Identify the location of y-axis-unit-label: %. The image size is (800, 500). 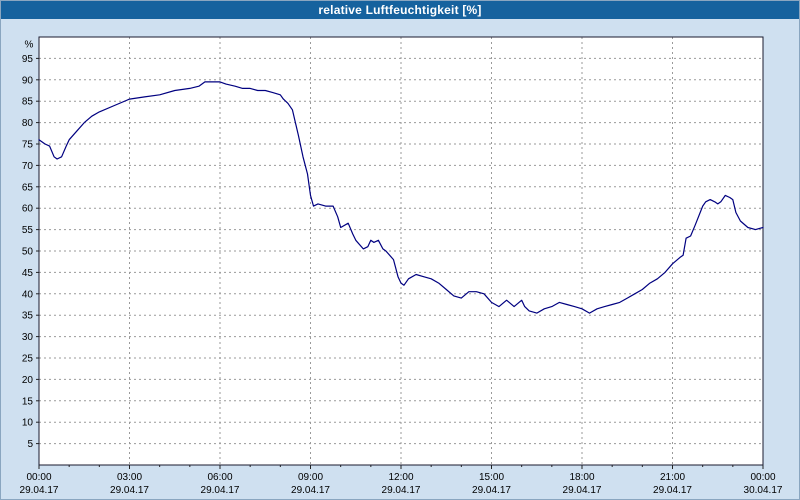
(29, 44).